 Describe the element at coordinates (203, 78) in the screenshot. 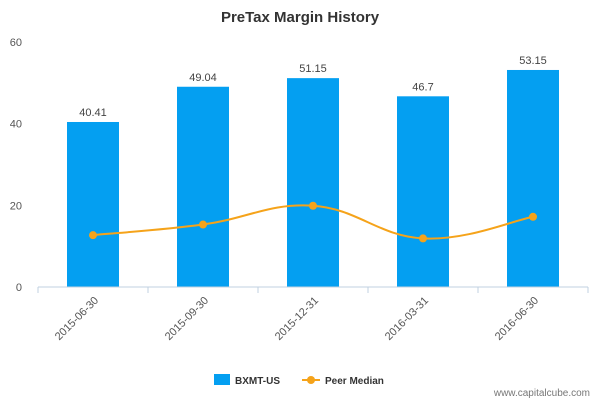

I see `bar-value-label: 49.04` at that location.